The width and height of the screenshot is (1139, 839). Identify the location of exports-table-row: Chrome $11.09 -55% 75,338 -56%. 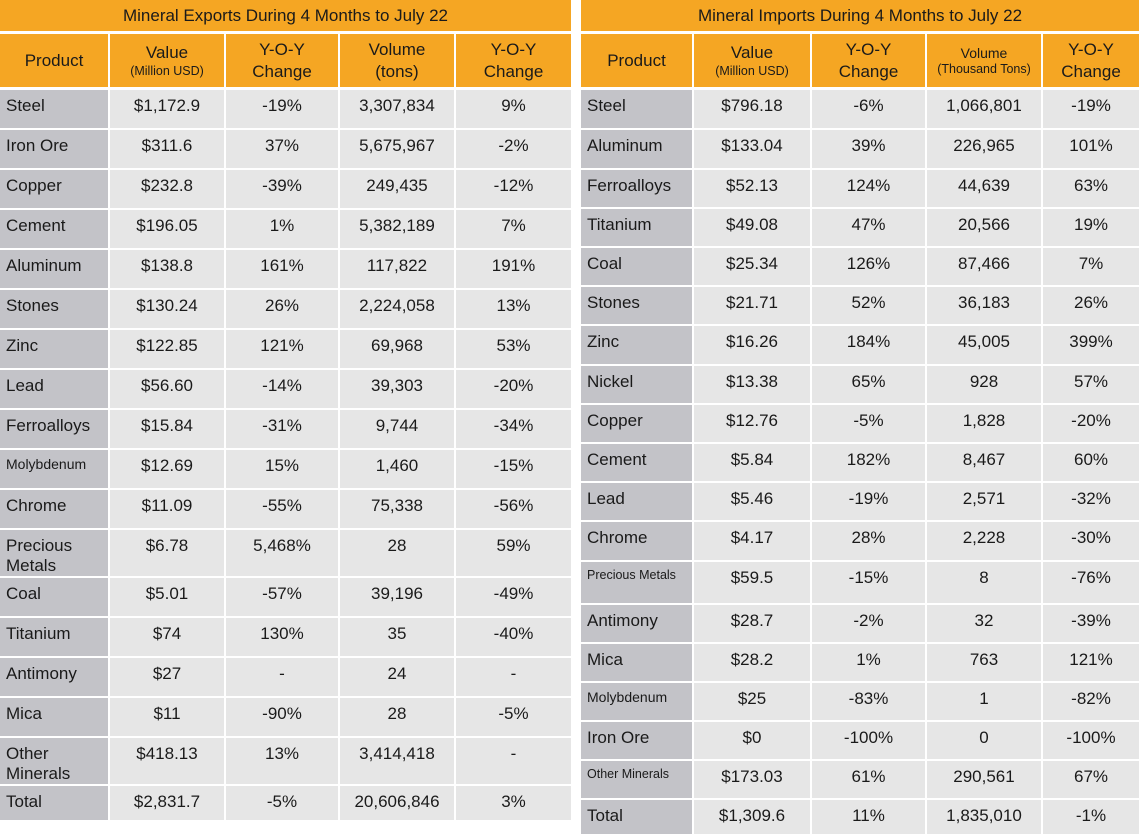
(285, 510).